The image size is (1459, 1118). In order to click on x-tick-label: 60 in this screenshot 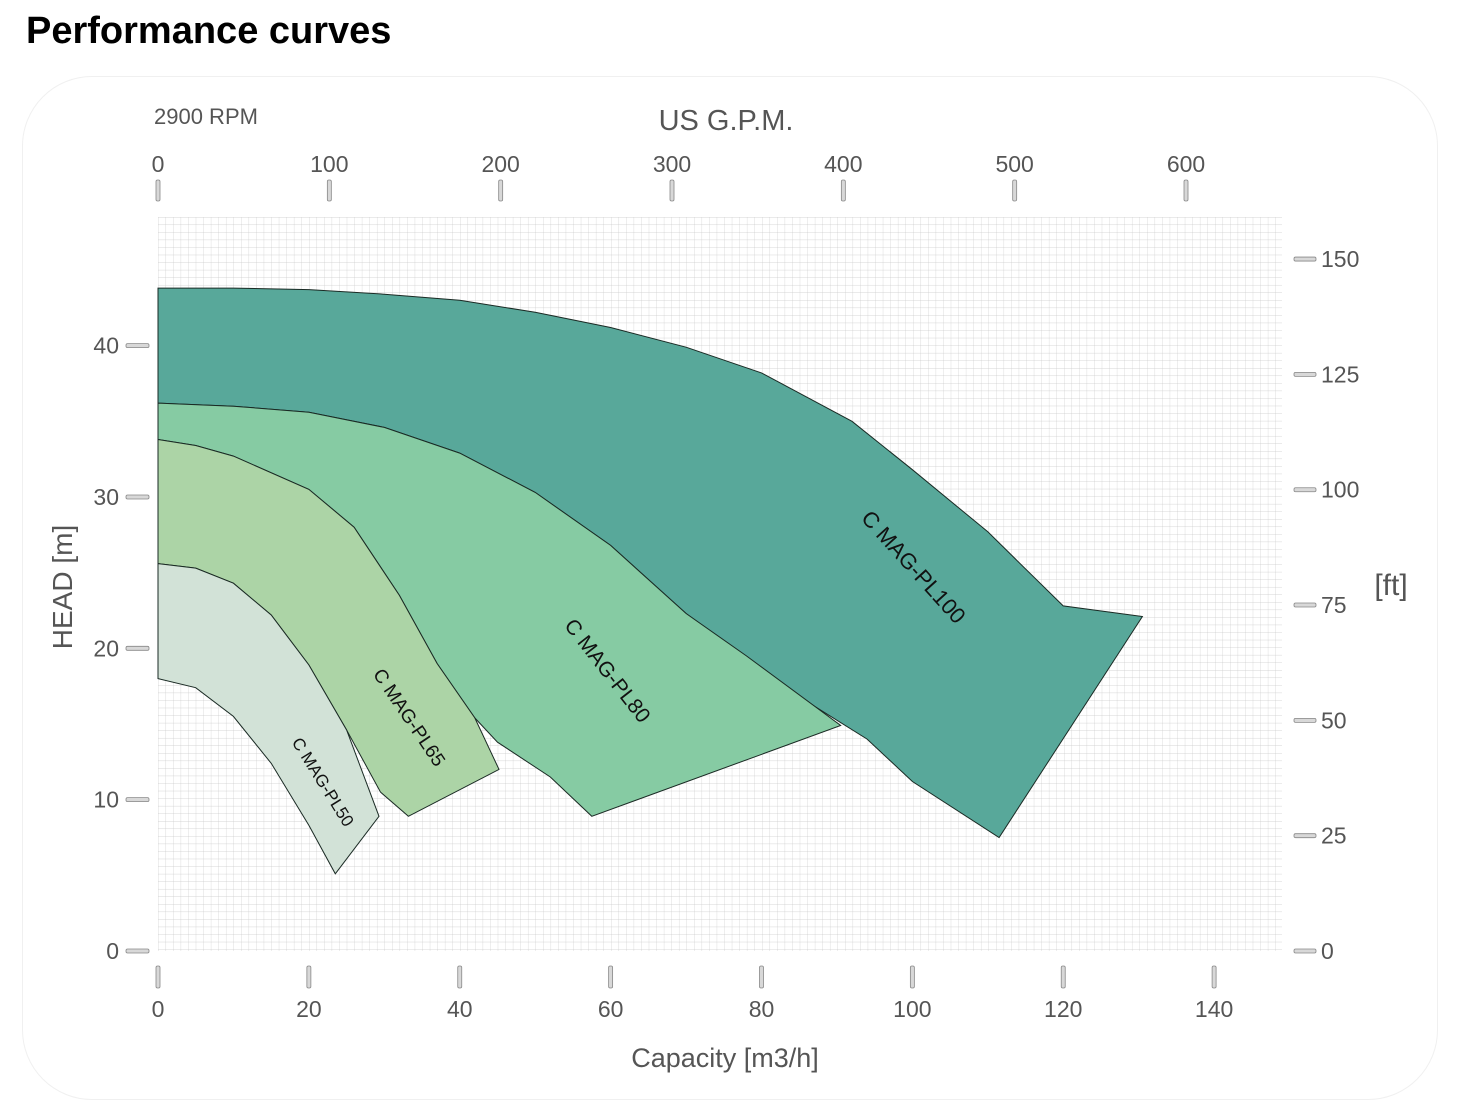, I will do `click(611, 1009)`.